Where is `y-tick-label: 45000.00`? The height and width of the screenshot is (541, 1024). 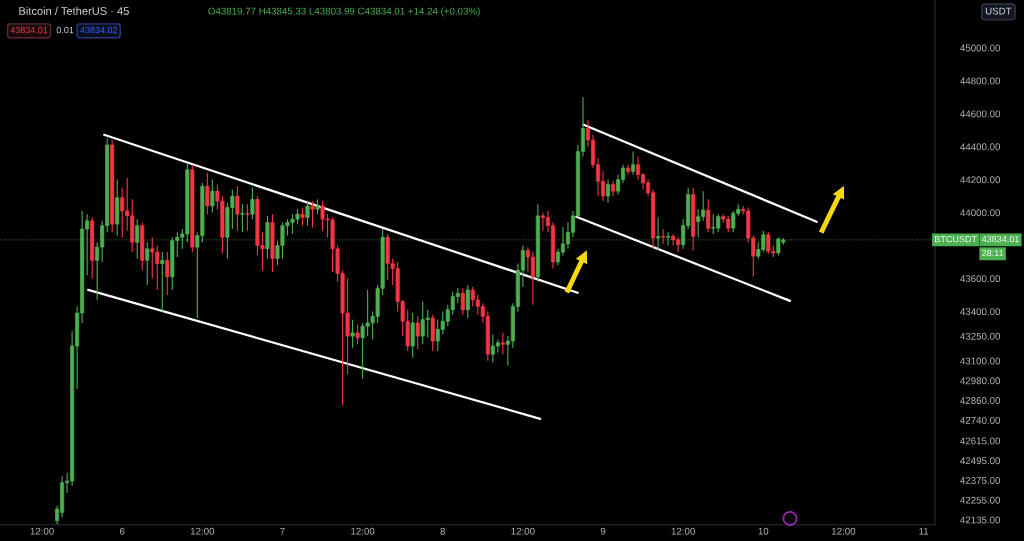 y-tick-label: 45000.00 is located at coordinates (980, 48).